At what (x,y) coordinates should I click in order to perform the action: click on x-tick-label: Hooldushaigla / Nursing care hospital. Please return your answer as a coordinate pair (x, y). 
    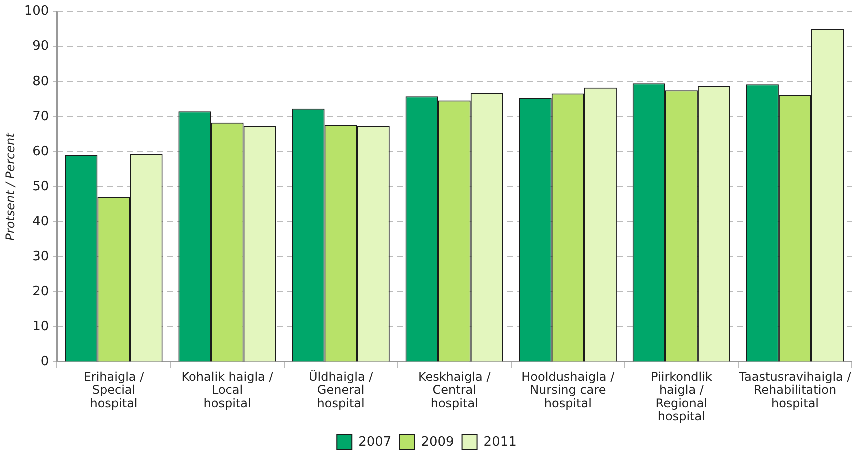
    Looking at the image, I should click on (569, 390).